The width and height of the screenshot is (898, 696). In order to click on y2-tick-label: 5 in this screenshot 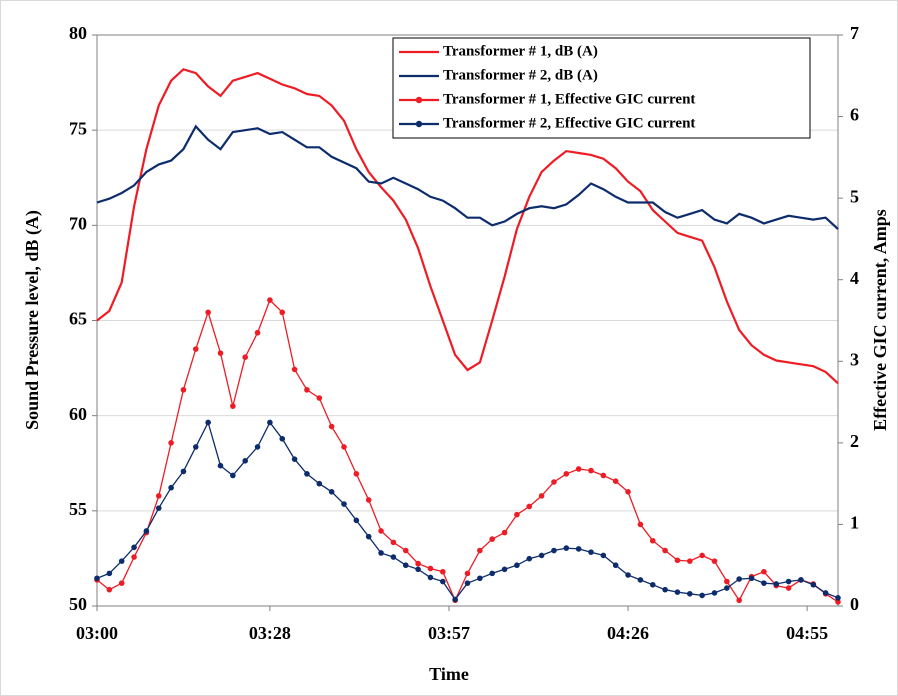, I will do `click(854, 196)`.